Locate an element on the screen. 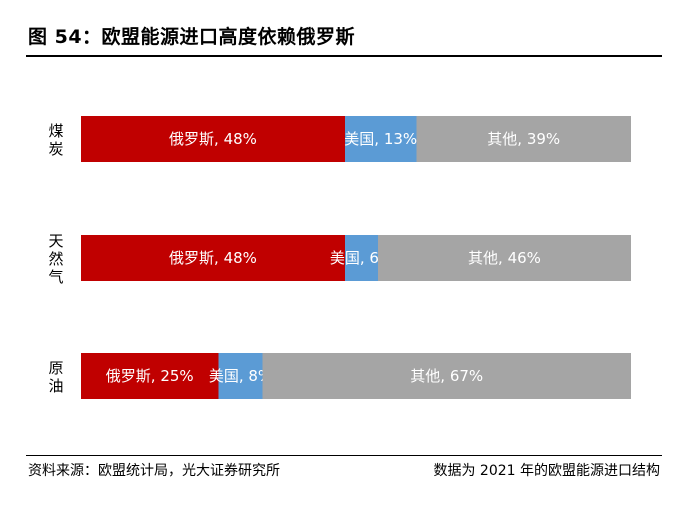 This screenshot has width=682, height=510. data-note: 数据为 2021 年的欧盟能源进口结构 is located at coordinates (546, 471).